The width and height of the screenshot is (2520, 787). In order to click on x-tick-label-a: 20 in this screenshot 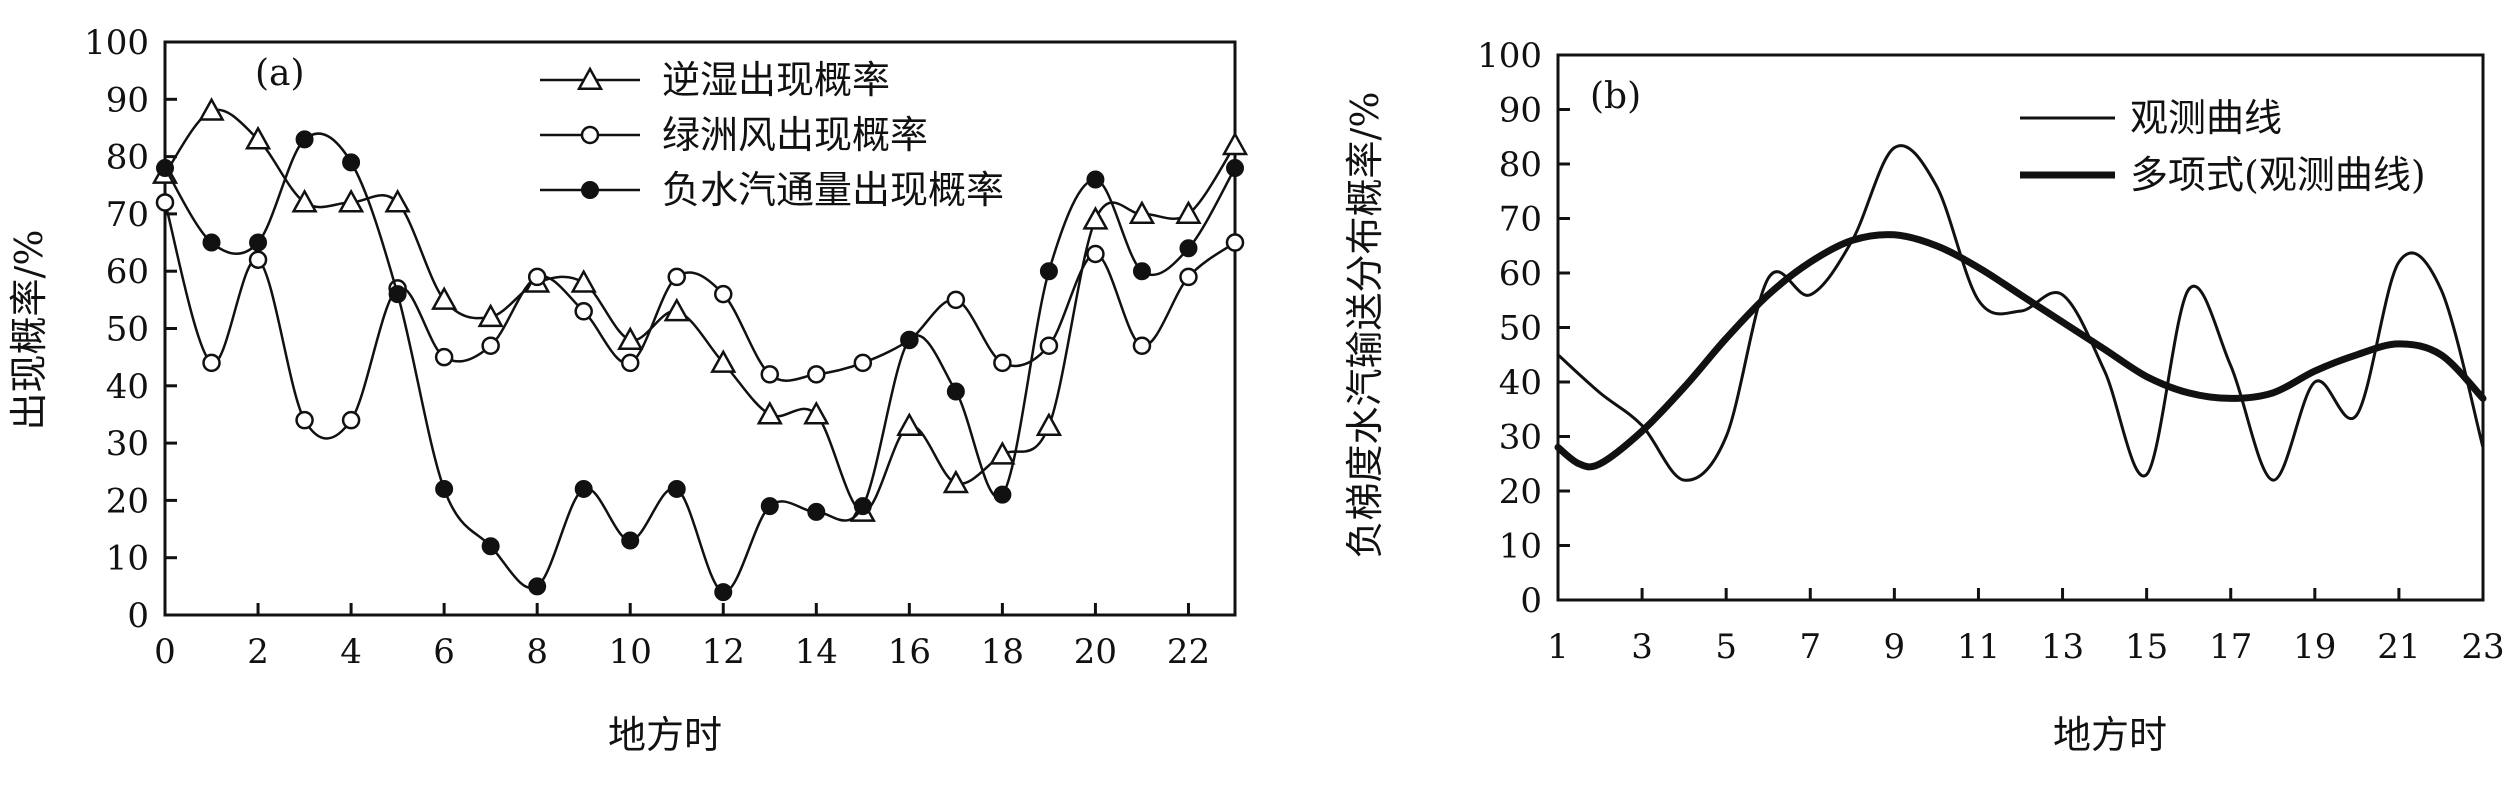, I will do `click(1095, 652)`.